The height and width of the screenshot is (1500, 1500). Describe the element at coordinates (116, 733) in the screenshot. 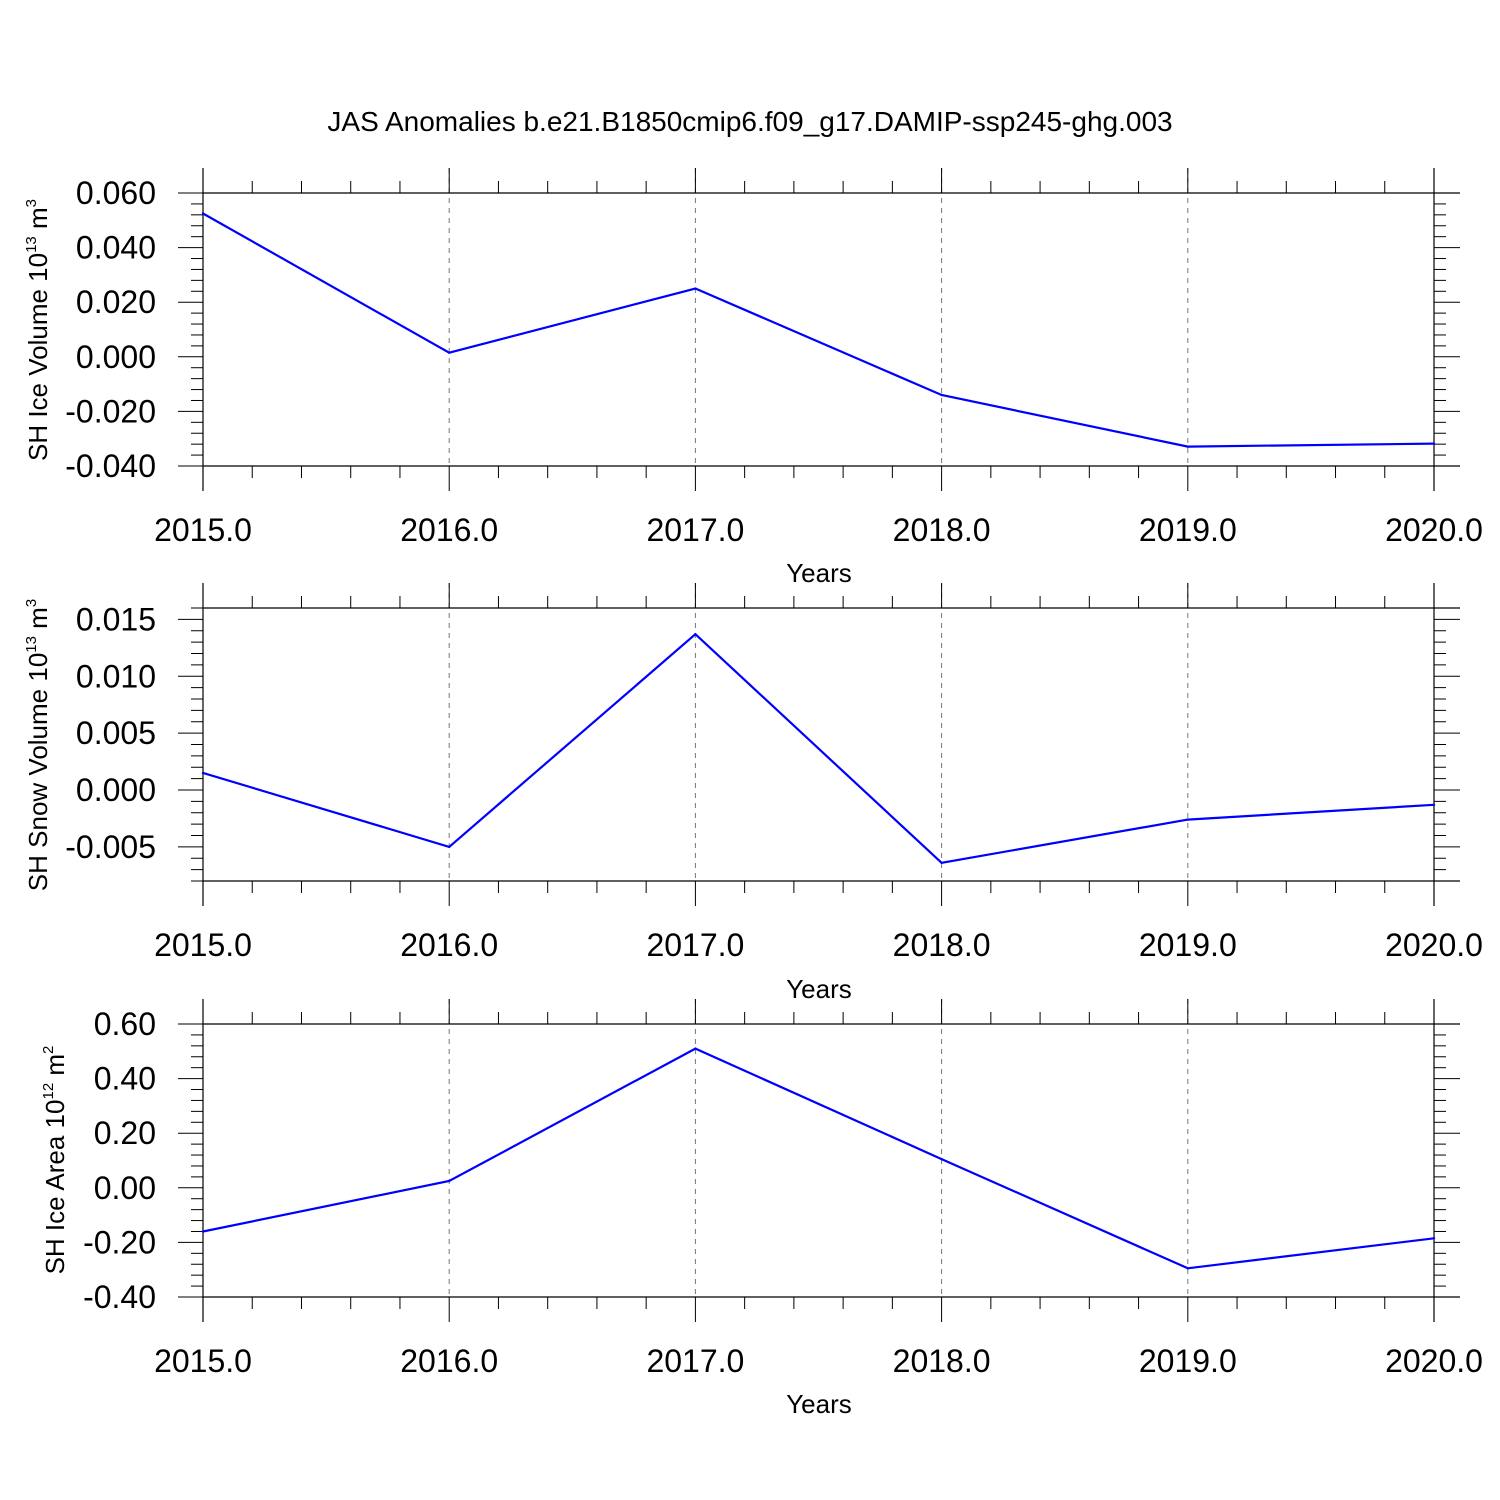

I see `y-tick-label: 0.005` at that location.